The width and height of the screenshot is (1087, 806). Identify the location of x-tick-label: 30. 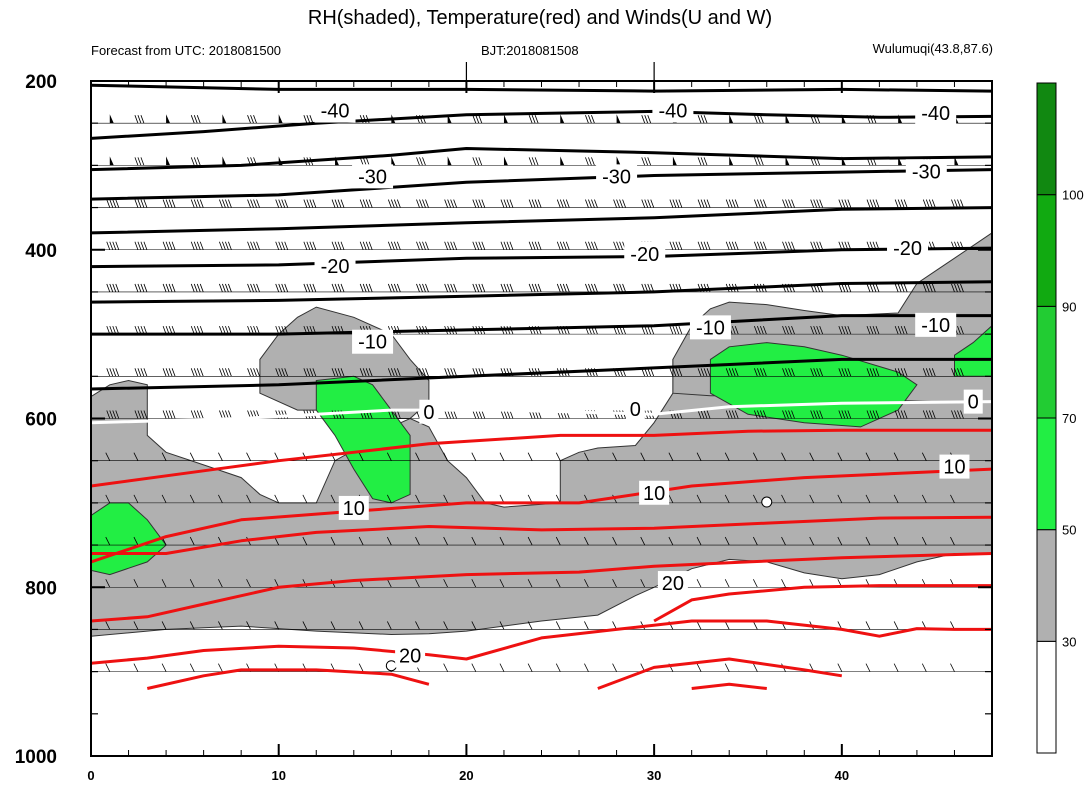
(654, 775).